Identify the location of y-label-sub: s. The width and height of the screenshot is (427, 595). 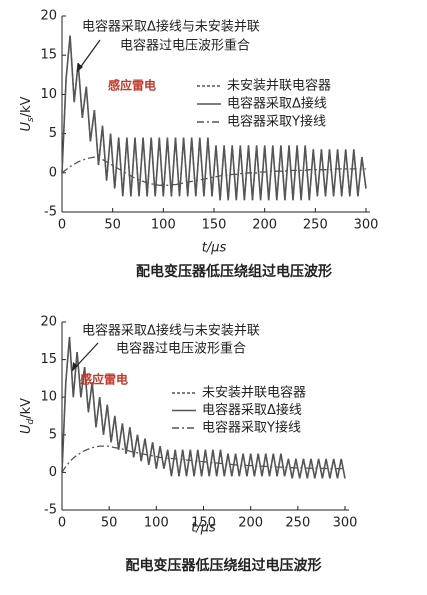
(31, 119).